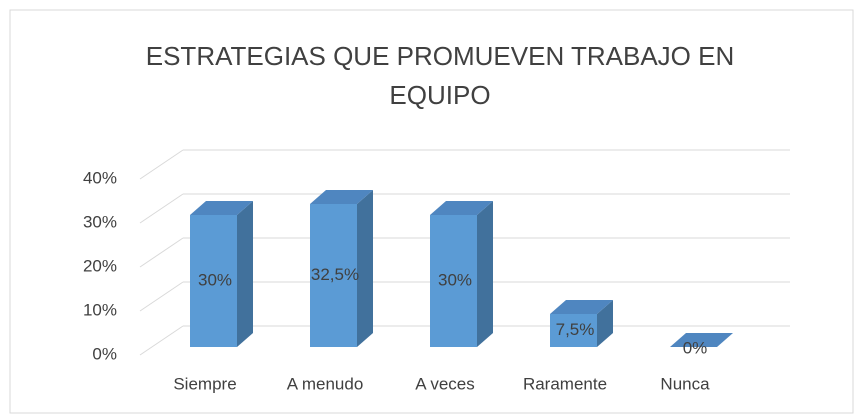 The width and height of the screenshot is (856, 416). Describe the element at coordinates (100, 265) in the screenshot. I see `y-tick-label: 20%` at that location.